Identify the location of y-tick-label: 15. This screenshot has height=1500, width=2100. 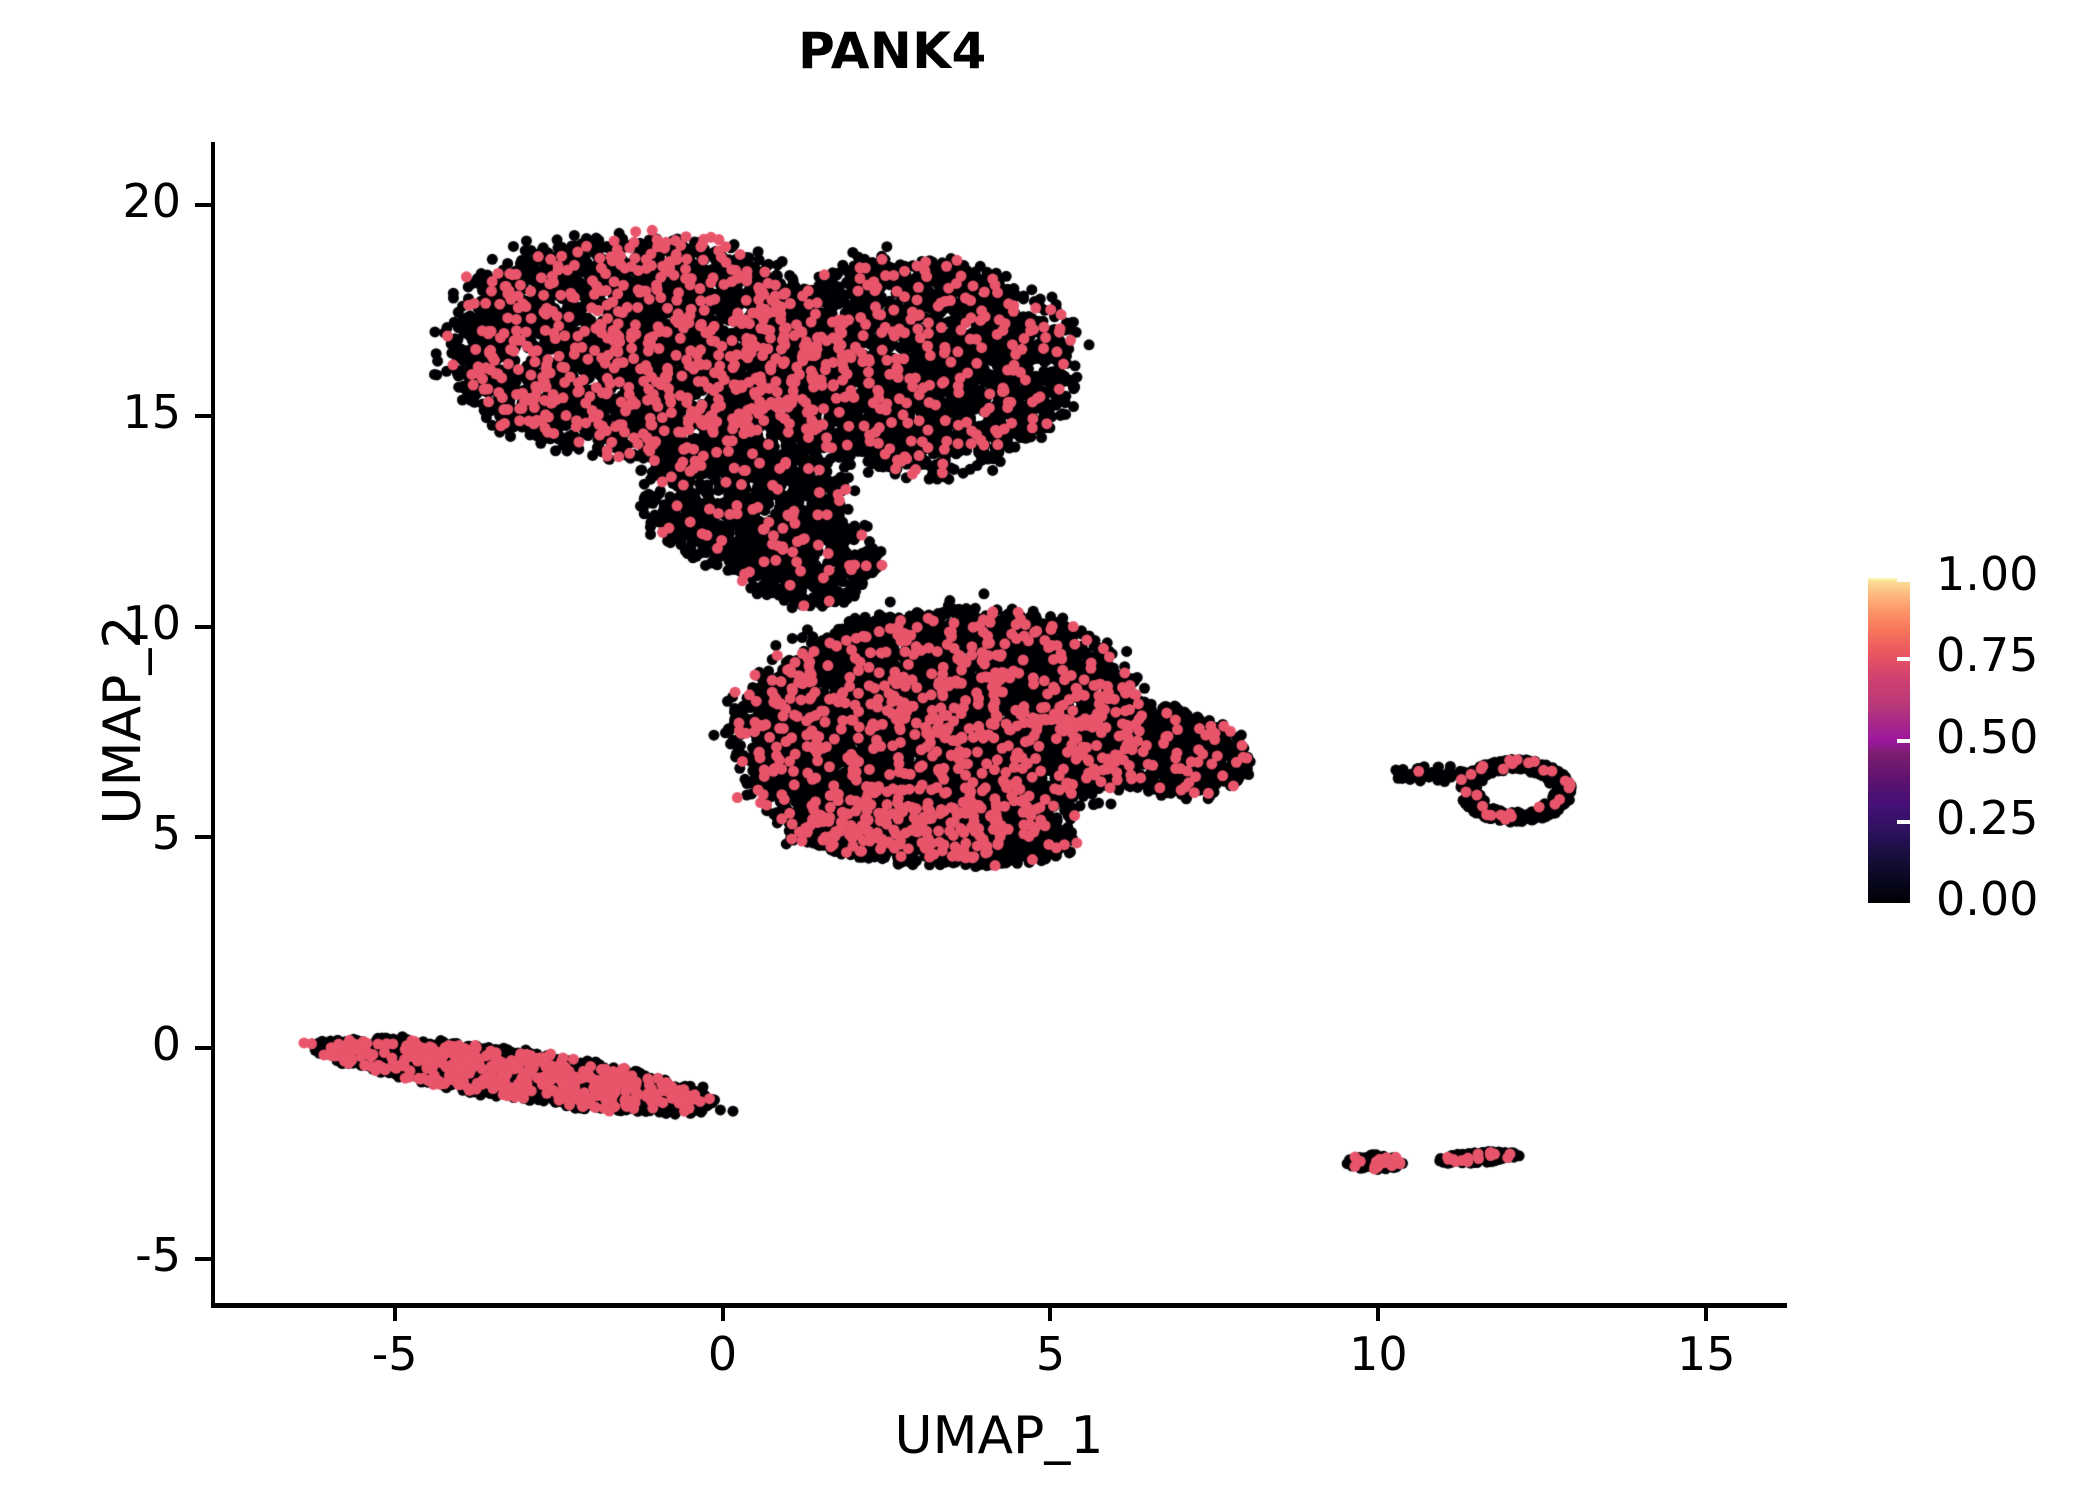
(151, 411).